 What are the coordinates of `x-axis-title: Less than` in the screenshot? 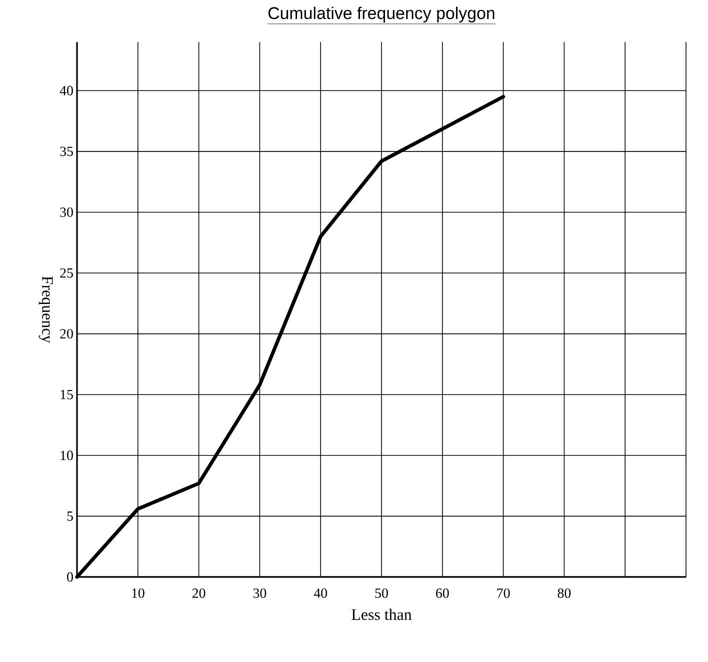 It's located at (382, 614).